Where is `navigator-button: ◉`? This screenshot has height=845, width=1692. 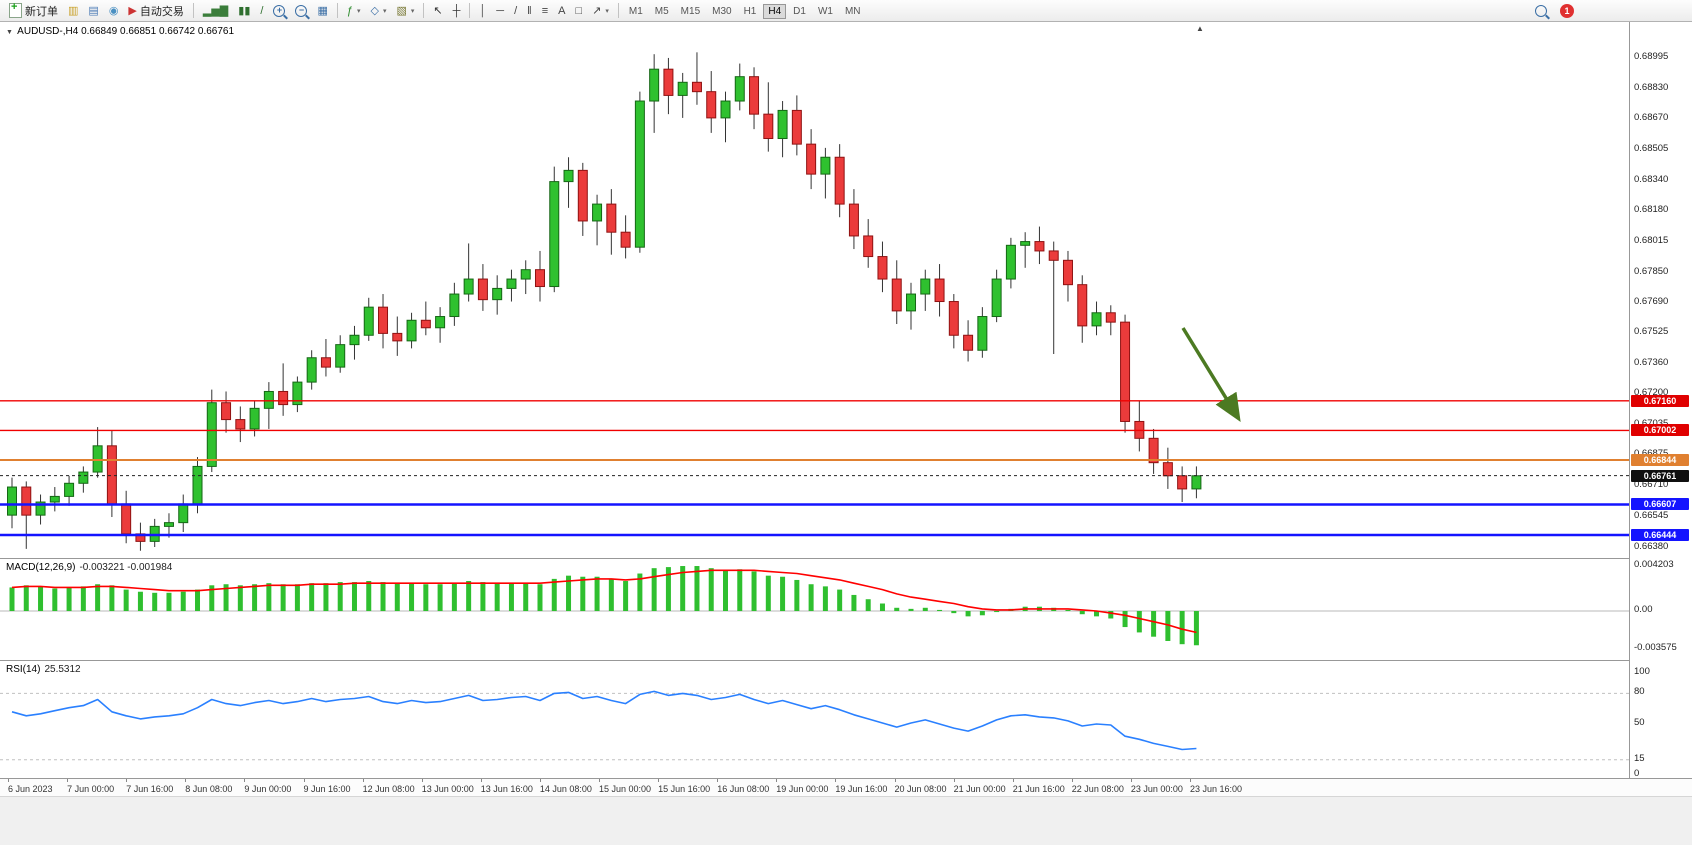
navigator-button: ◉ is located at coordinates (114, 11).